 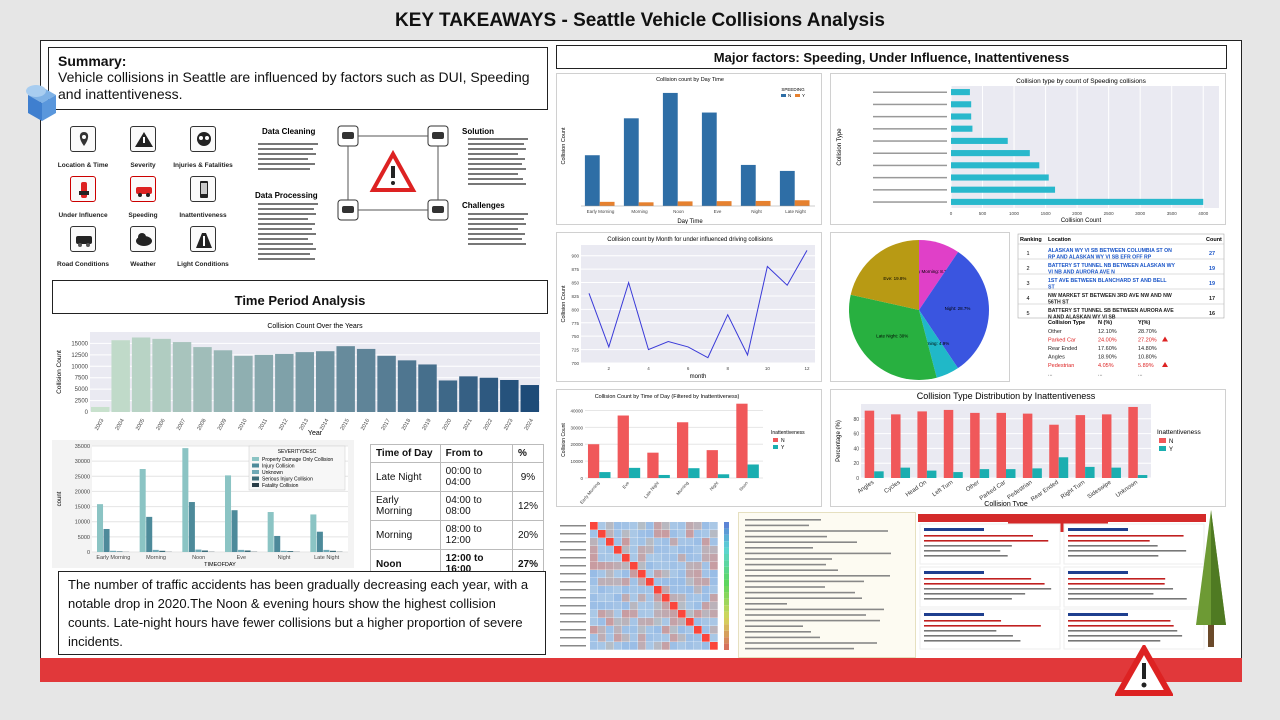 I want to click on icon-label-location: Location & Time, so click(x=83, y=165).